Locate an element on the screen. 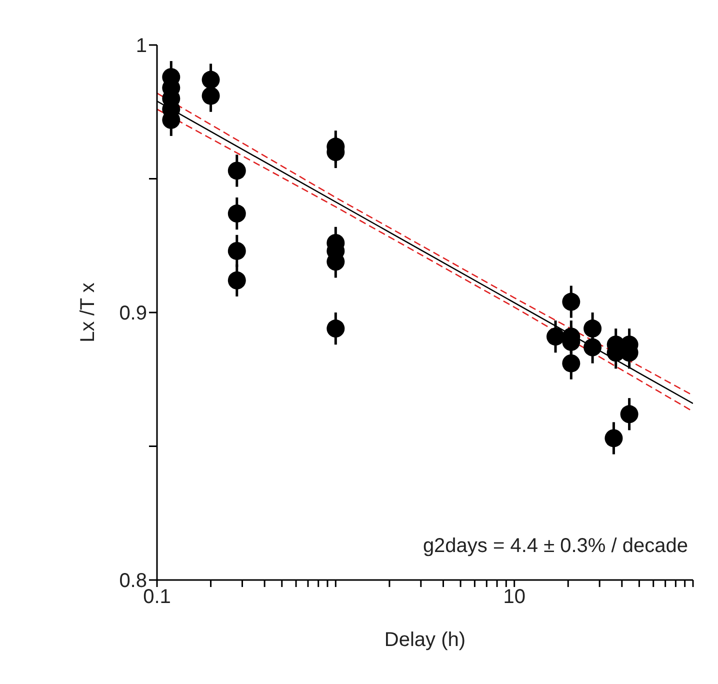 This screenshot has height=684, width=718. y-tick-label: 1 is located at coordinates (141, 46).